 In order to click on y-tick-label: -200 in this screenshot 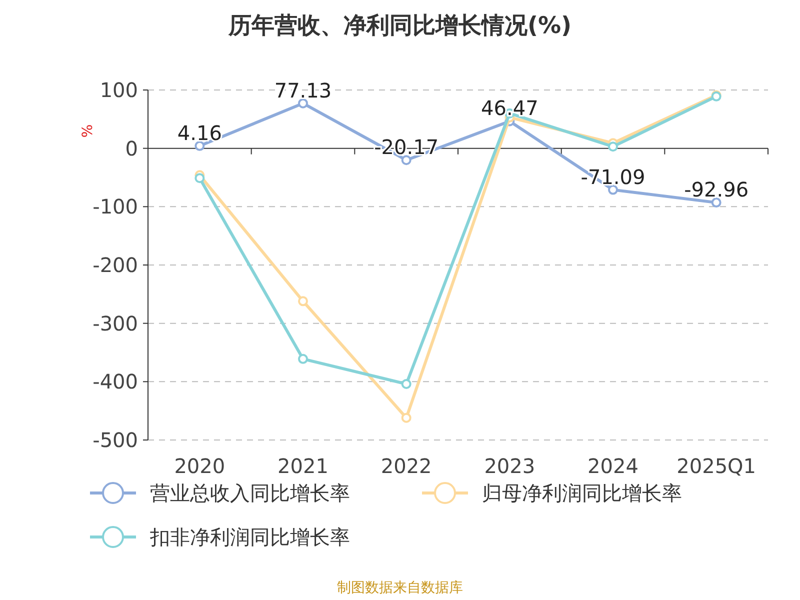, I will do `click(115, 265)`.